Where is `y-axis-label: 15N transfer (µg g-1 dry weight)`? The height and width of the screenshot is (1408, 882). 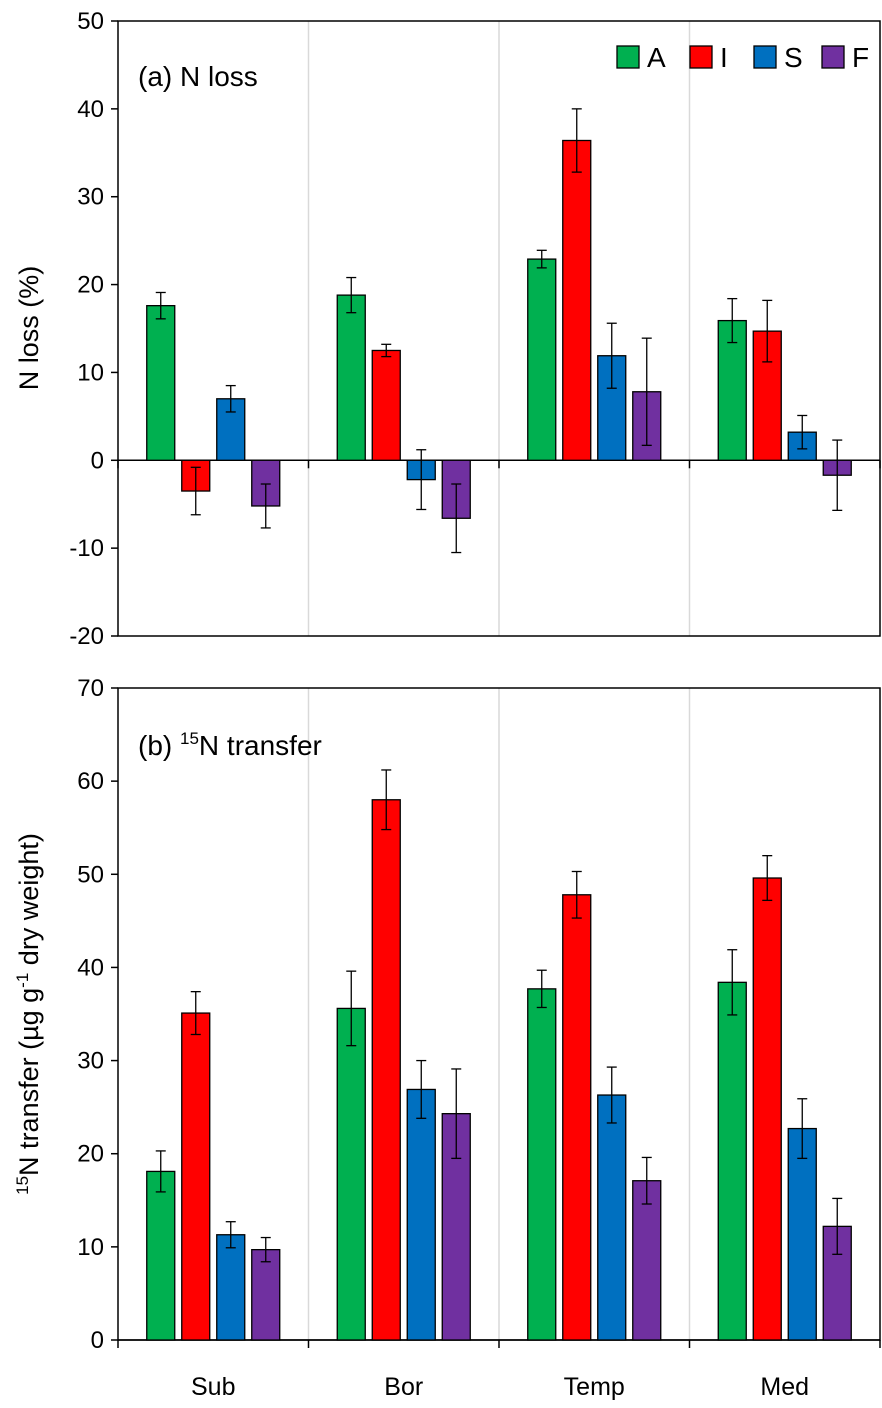 y-axis-label: 15N transfer (µg g-1 dry weight) is located at coordinates (28, 1014).